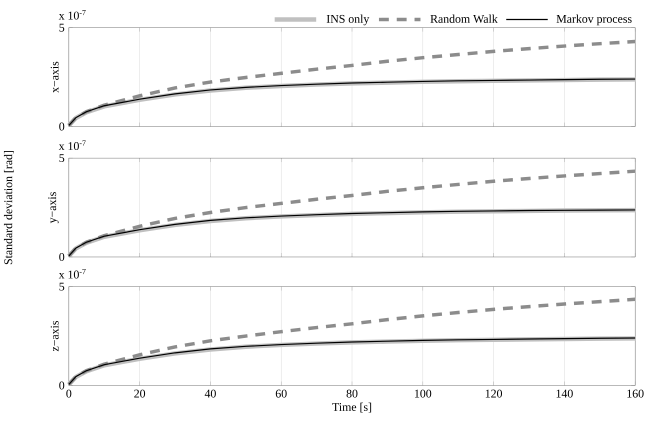  I want to click on legend-label: Random Walk, so click(464, 18).